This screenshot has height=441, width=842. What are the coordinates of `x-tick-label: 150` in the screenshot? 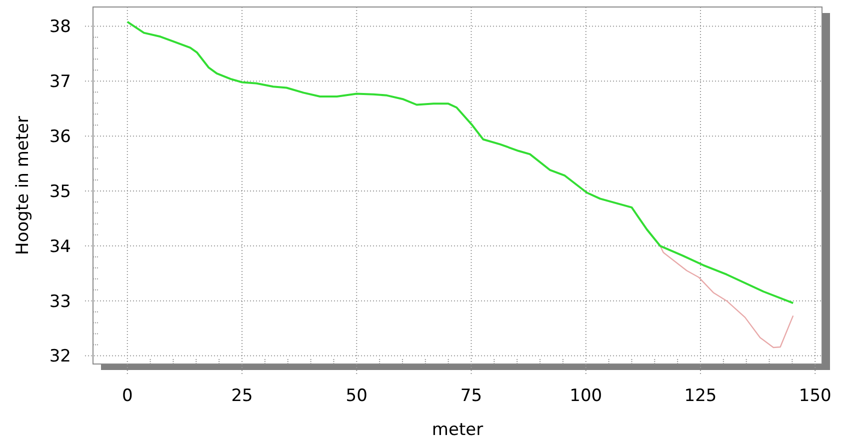 It's located at (815, 396).